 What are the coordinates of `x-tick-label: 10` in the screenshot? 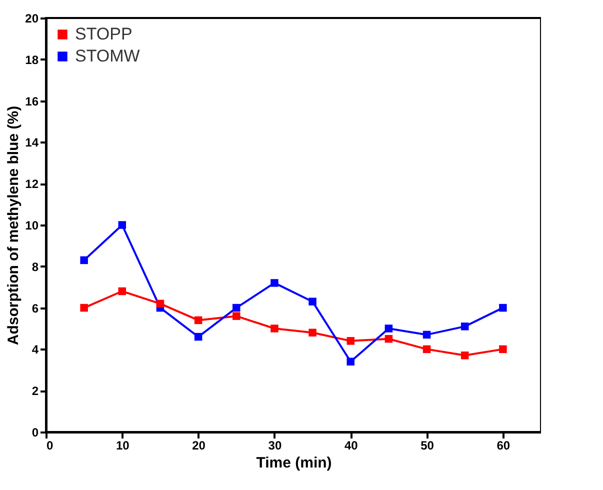 It's located at (123, 445).